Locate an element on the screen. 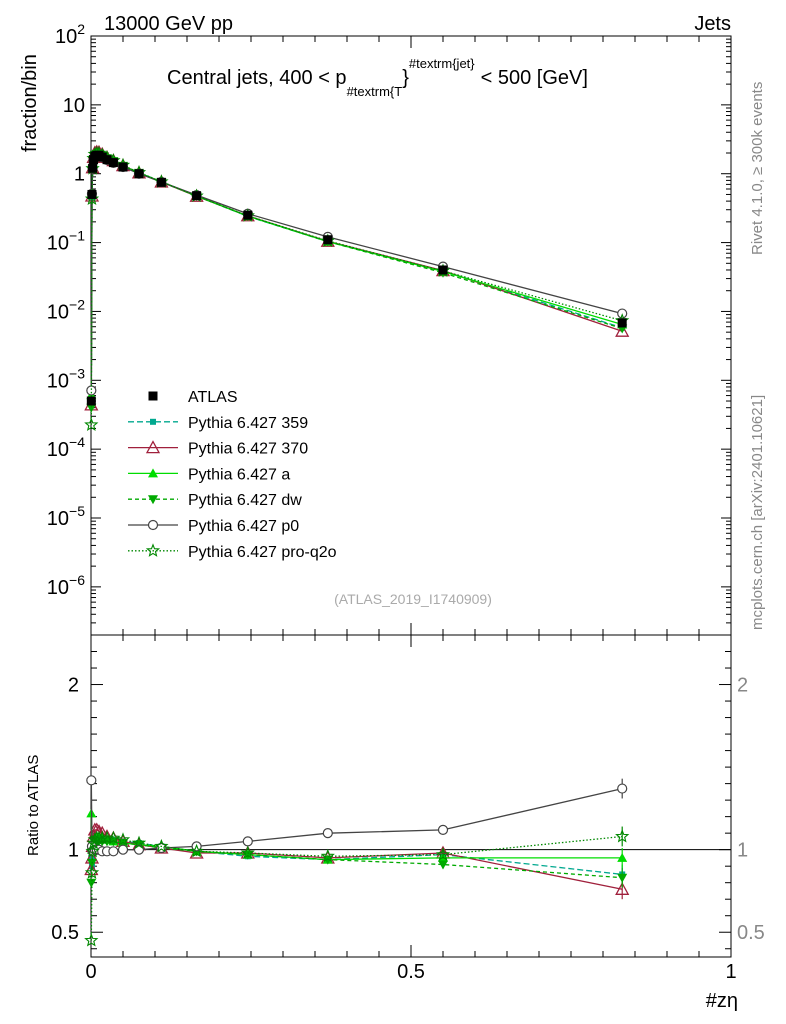  header-energy-label: 13000 GeV pp is located at coordinates (168, 24).